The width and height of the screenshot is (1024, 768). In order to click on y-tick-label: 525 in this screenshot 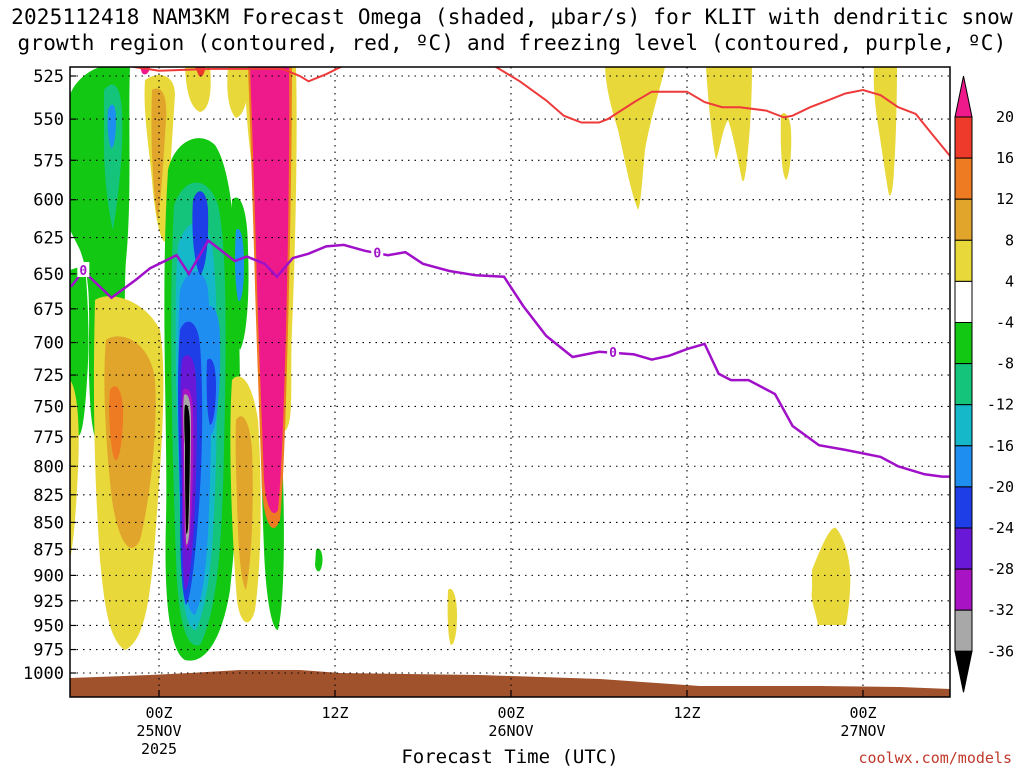, I will do `click(48, 77)`.